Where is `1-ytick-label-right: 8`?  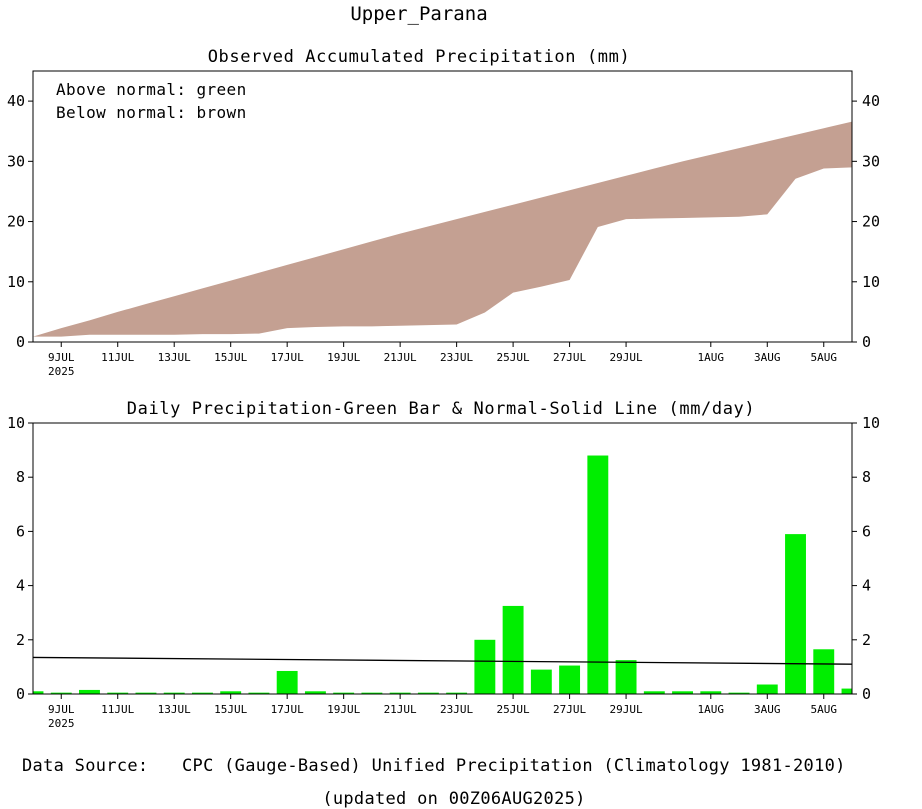
1-ytick-label-right: 8 is located at coordinates (866, 477).